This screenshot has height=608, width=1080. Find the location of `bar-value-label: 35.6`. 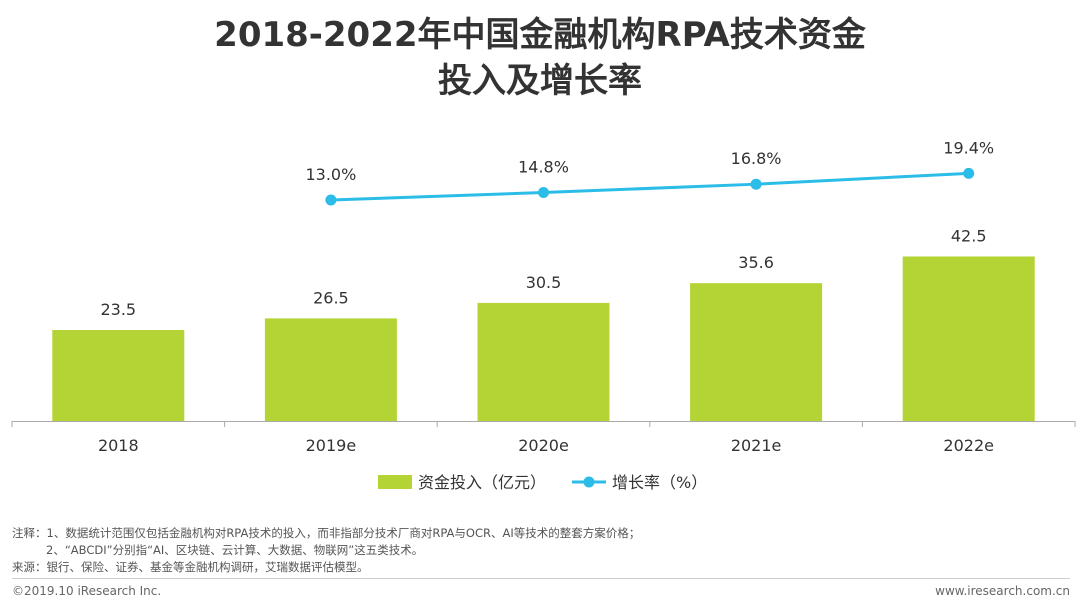

bar-value-label: 35.6 is located at coordinates (756, 262).